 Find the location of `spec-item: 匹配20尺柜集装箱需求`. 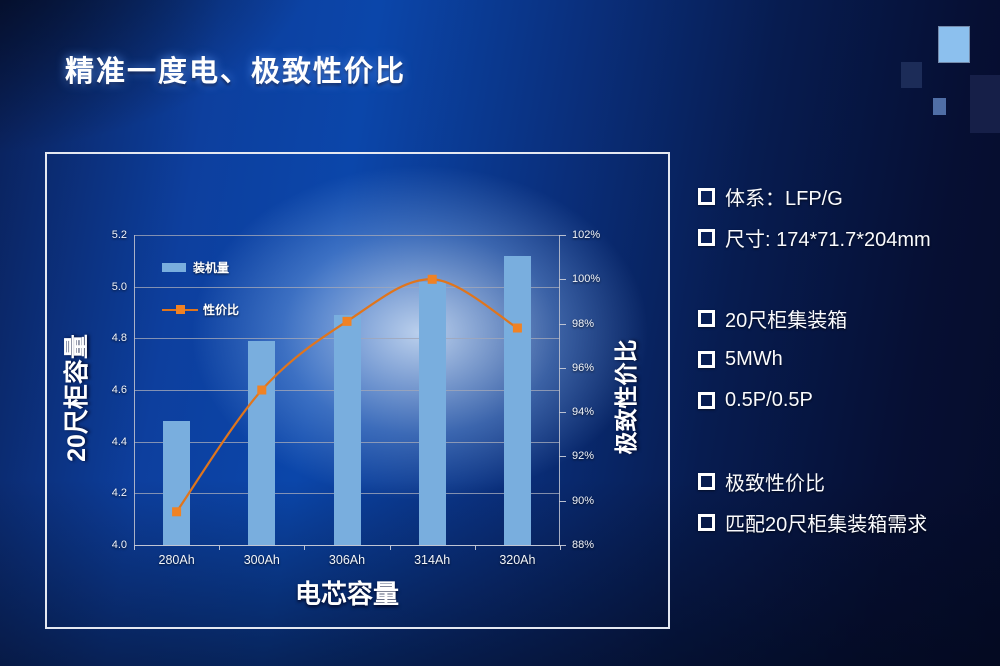

spec-item: 匹配20尺柜集装箱需求 is located at coordinates (848, 522).